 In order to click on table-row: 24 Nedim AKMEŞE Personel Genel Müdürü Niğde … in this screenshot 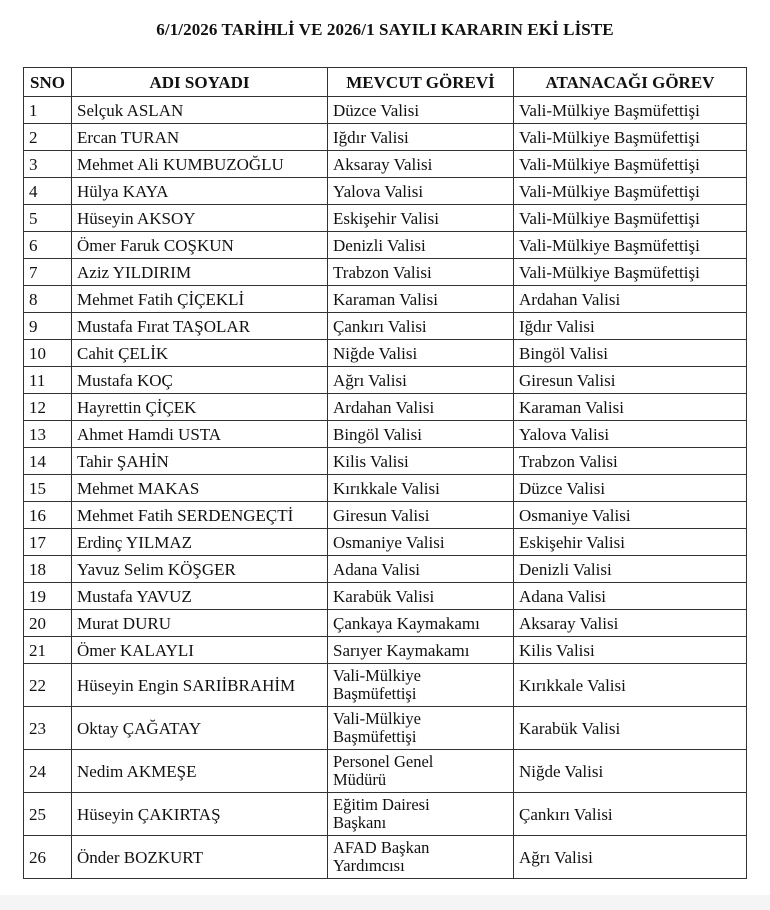, I will do `click(385, 771)`.